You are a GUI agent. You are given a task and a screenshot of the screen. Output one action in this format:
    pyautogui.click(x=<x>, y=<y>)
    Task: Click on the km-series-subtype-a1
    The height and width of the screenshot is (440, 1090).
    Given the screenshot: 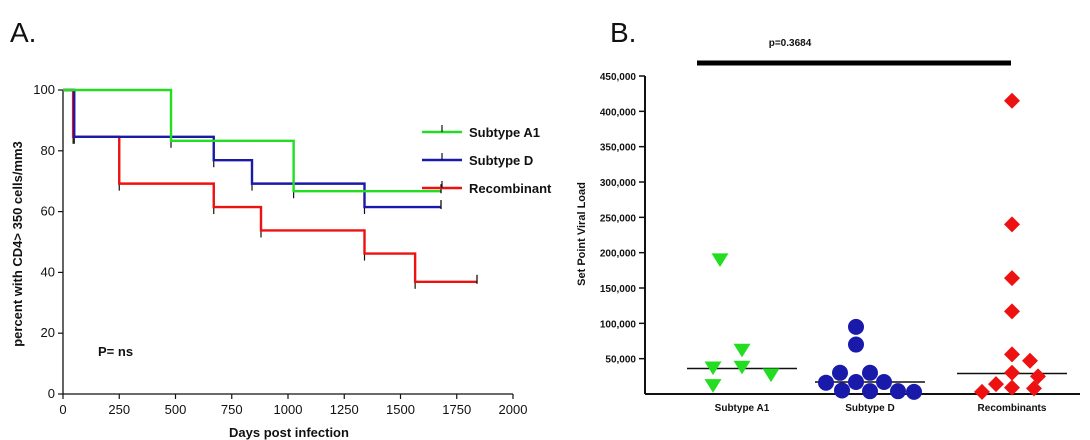 What is the action you would take?
    pyautogui.click(x=252, y=140)
    